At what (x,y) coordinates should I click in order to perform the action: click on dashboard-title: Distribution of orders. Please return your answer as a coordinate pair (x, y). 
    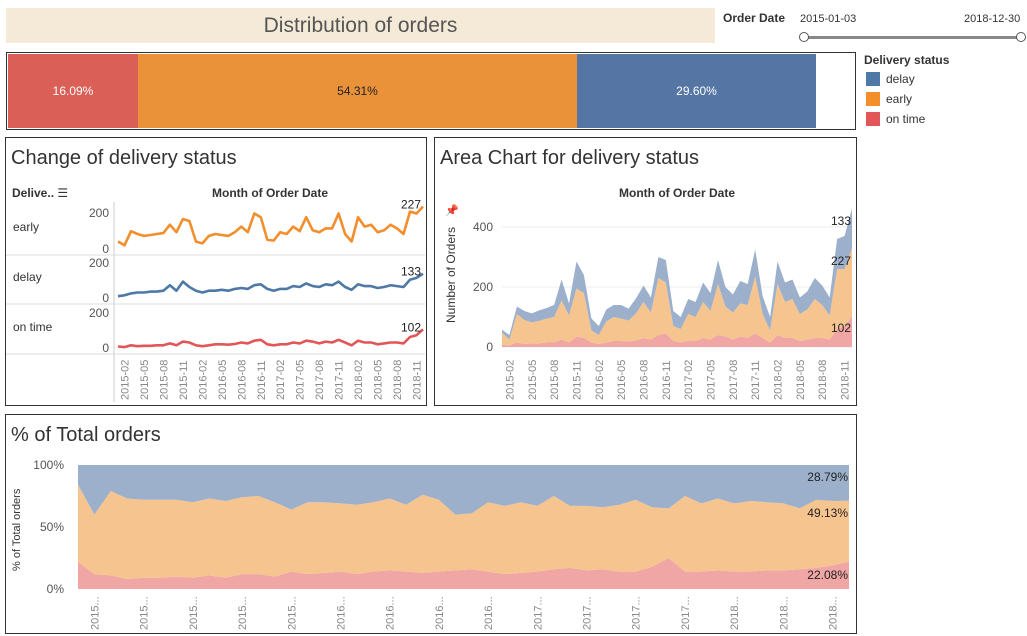
    Looking at the image, I should click on (360, 25).